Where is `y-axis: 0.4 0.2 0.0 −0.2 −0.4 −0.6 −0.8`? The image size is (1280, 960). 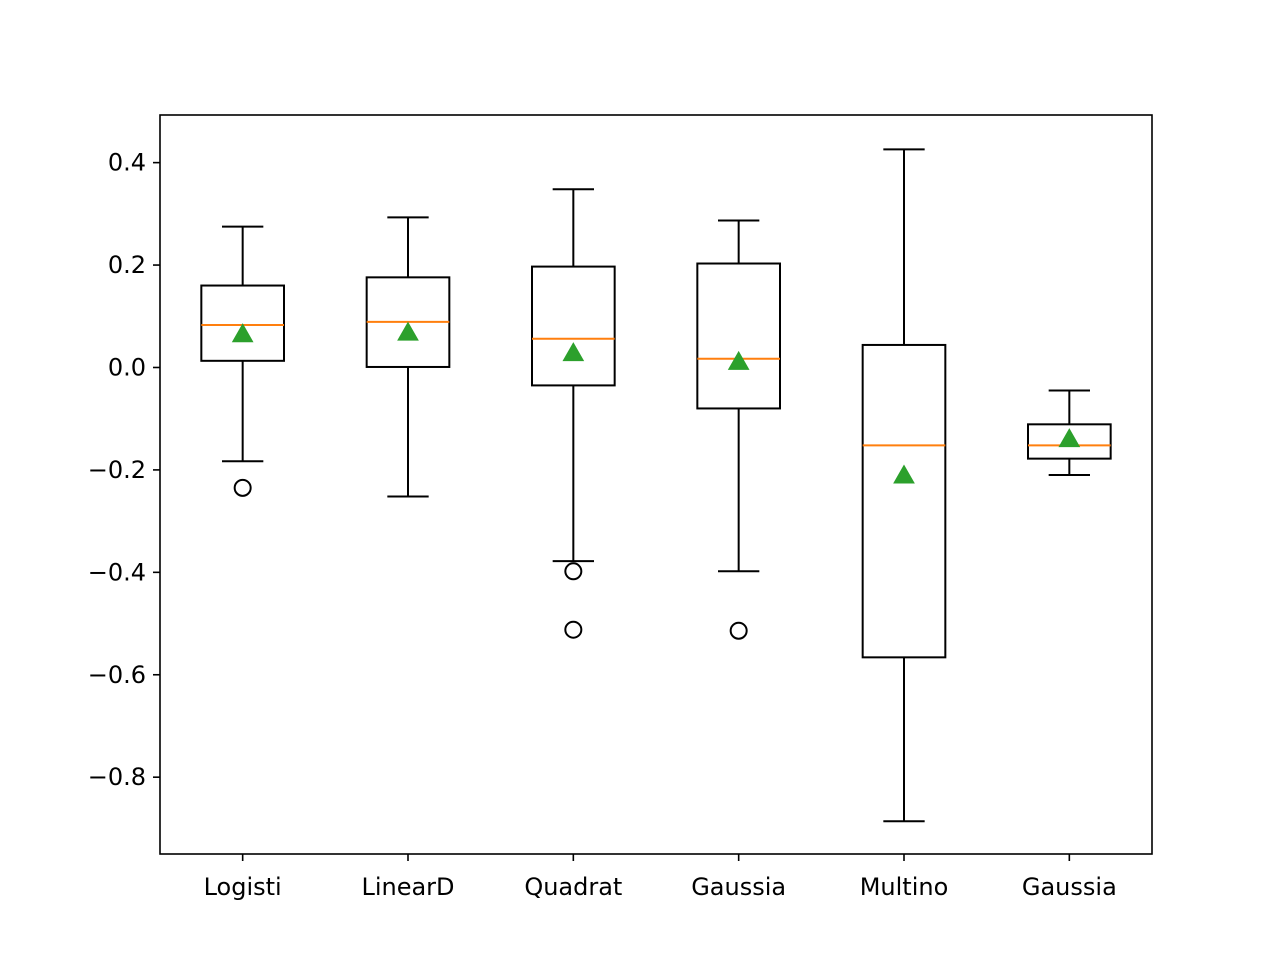 y-axis: 0.4 0.2 0.0 −0.2 −0.4 −0.6 −0.8 is located at coordinates (124, 470).